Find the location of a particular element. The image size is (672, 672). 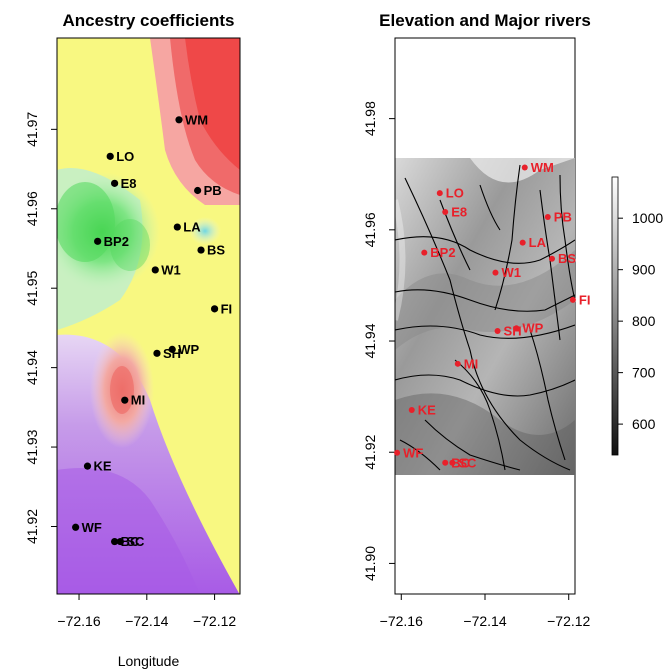

y-tick-label: 41.90 is located at coordinates (370, 563).